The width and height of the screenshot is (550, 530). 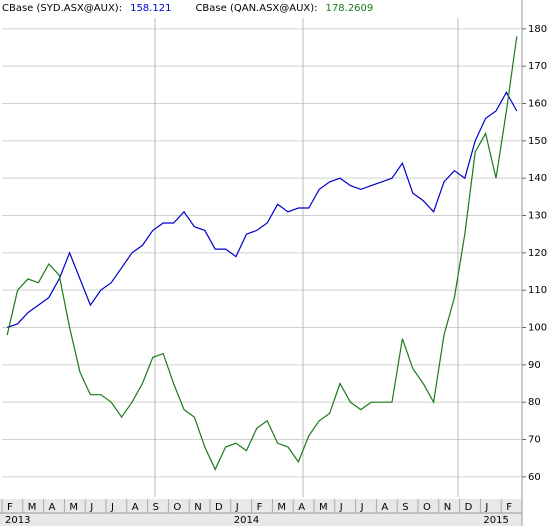 What do you see at coordinates (17, 520) in the screenshot?
I see `year-label: 2013` at bounding box center [17, 520].